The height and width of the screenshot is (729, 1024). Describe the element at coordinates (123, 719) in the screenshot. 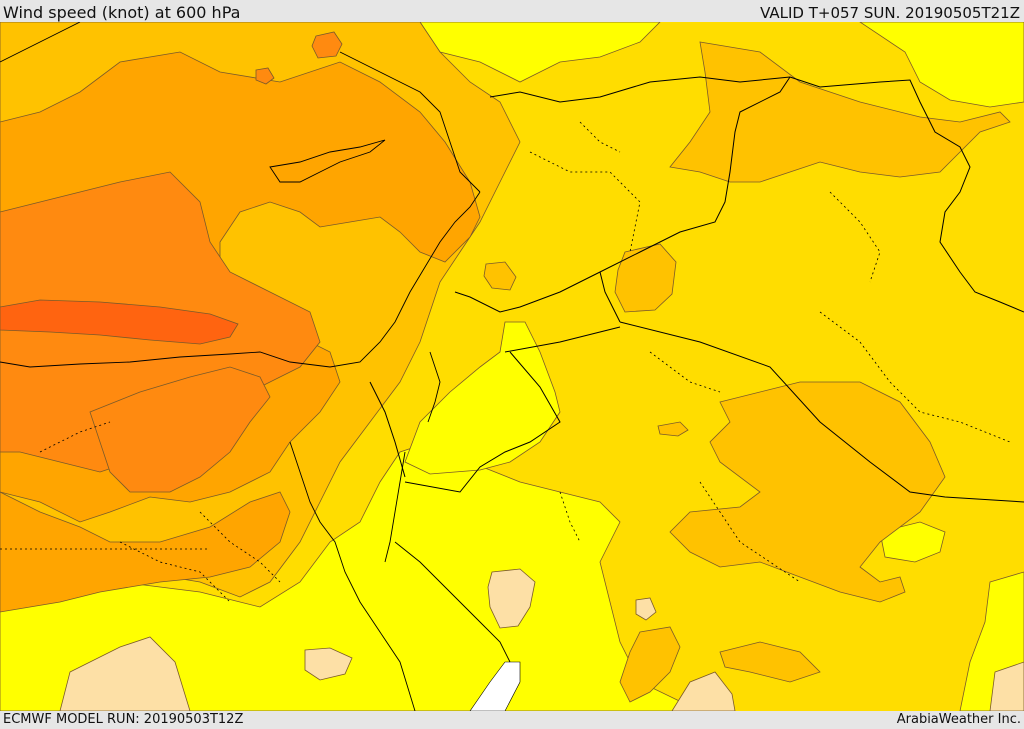

I see `model-run-label: ECMWF MODEL RUN: 20190503T12Z` at that location.